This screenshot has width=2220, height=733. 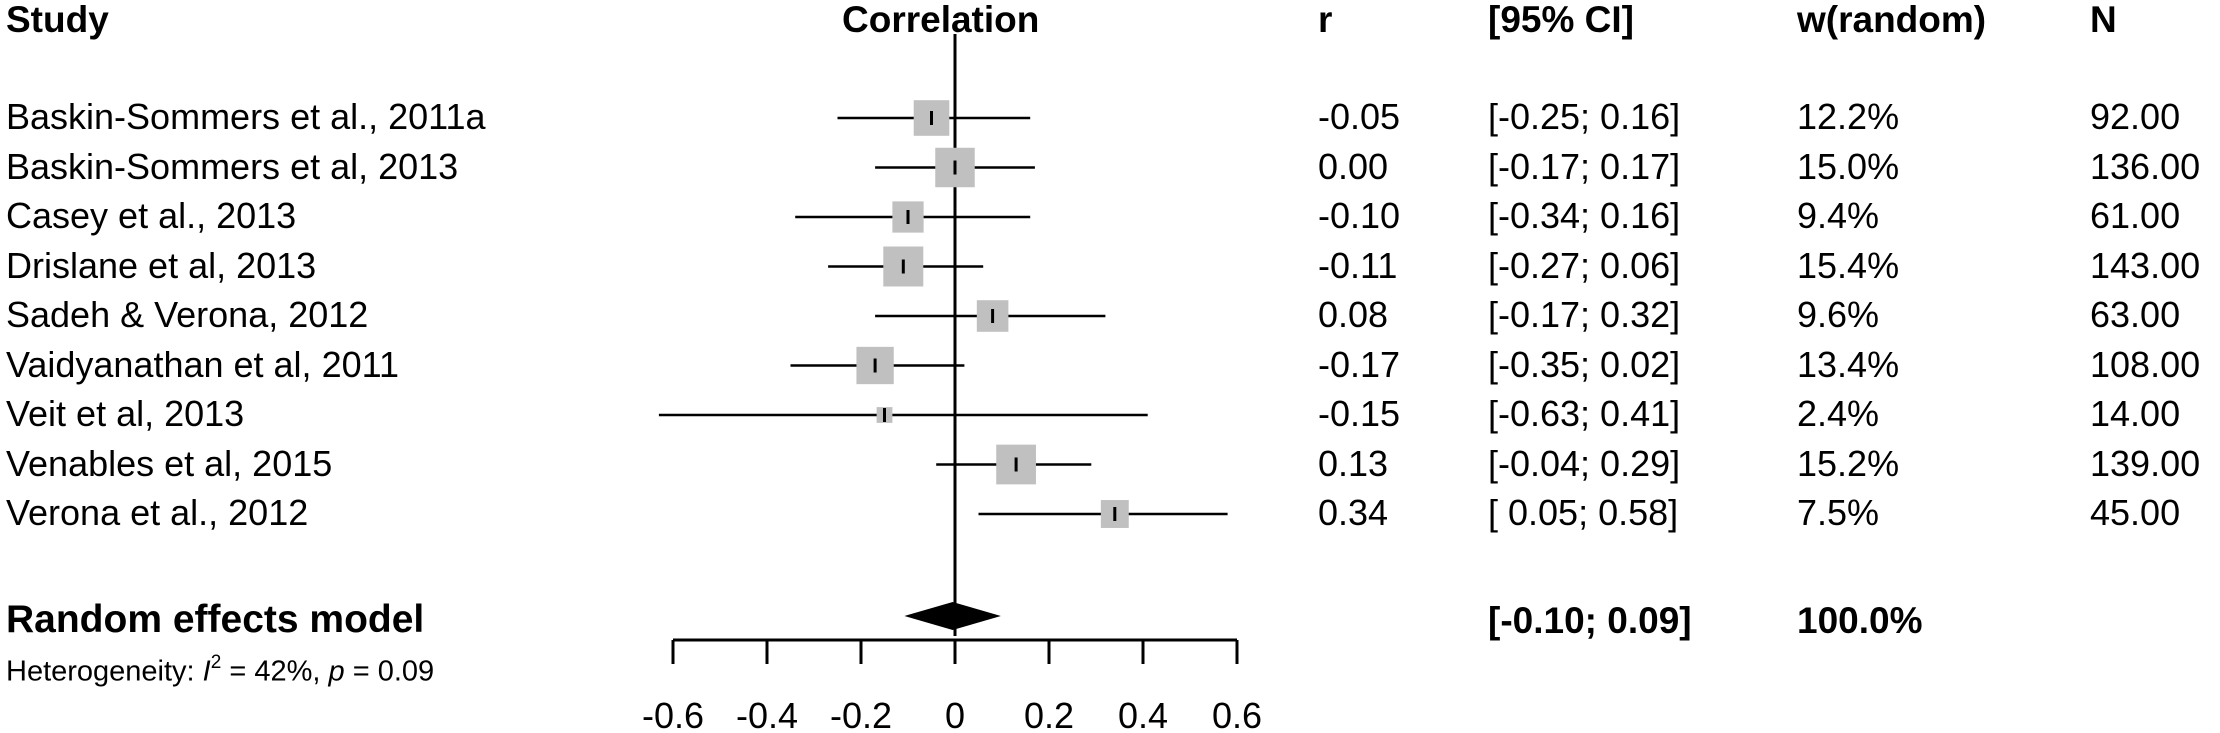 I want to click on summary-label: Random effects model, so click(x=215, y=619).